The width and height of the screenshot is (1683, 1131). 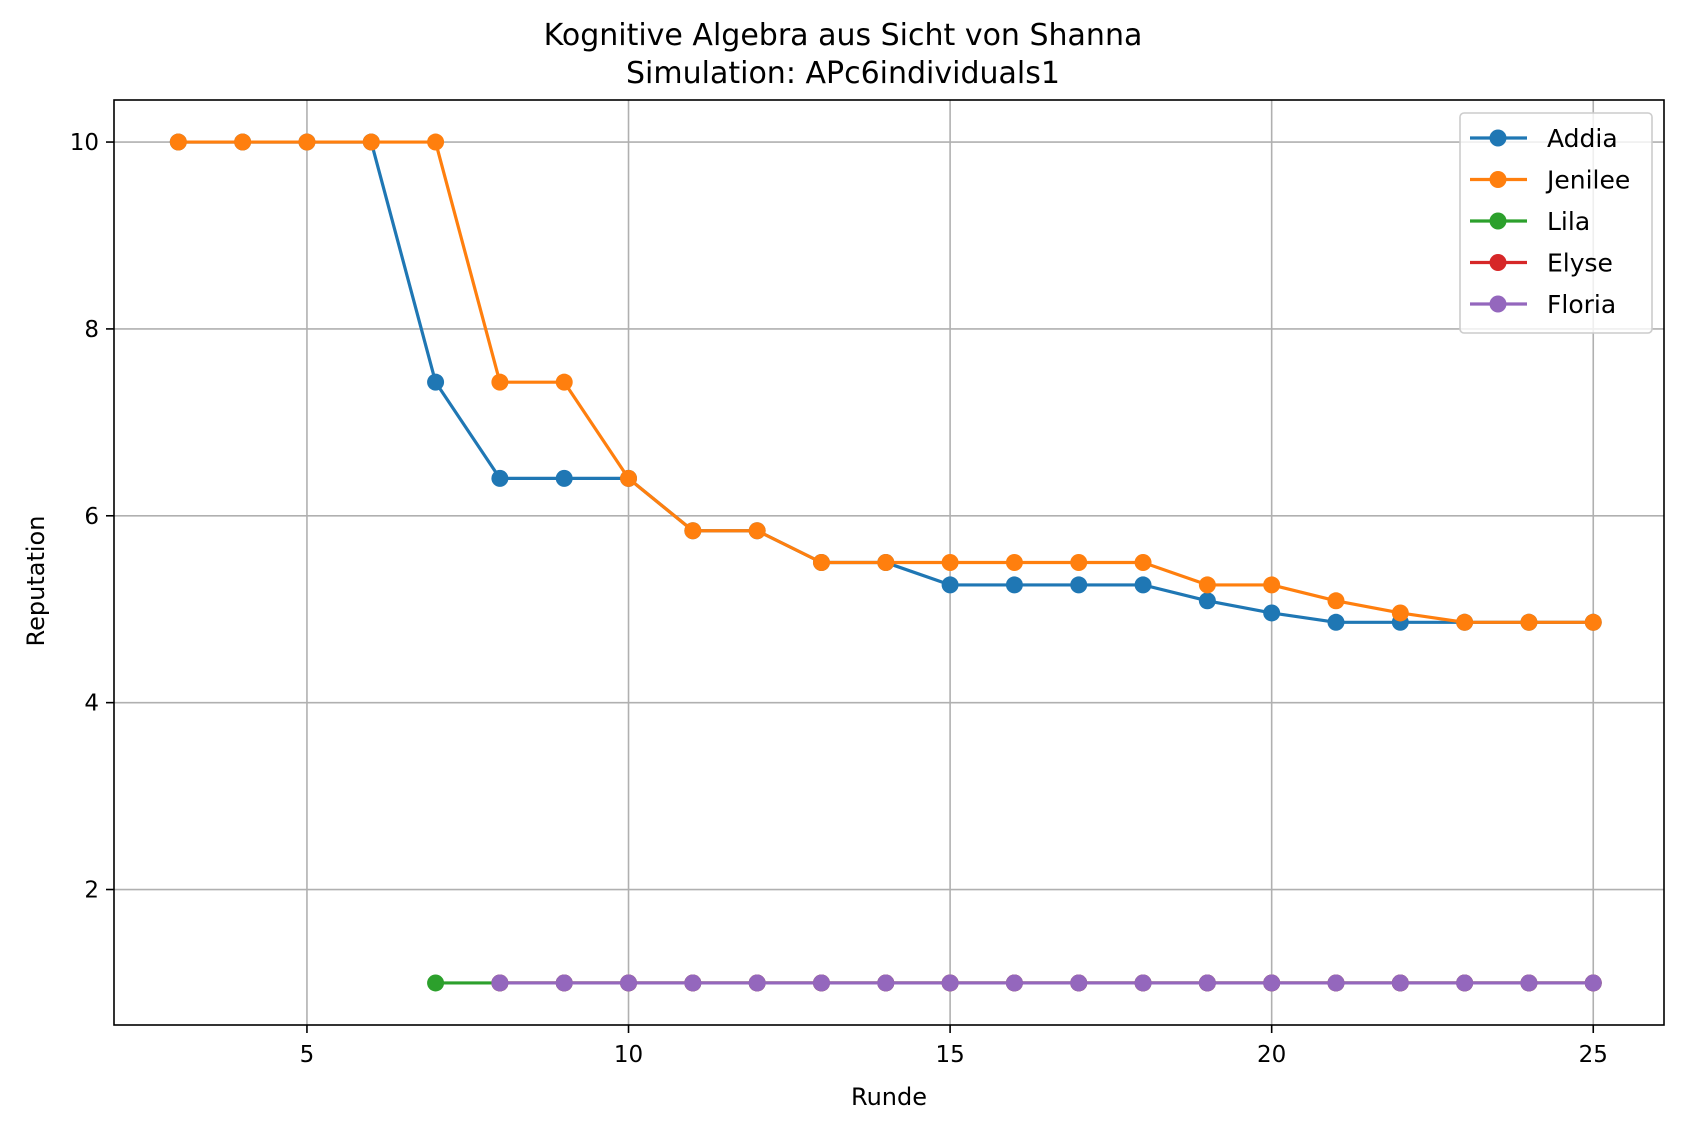 I want to click on legend-marker-lila, so click(x=1498, y=221).